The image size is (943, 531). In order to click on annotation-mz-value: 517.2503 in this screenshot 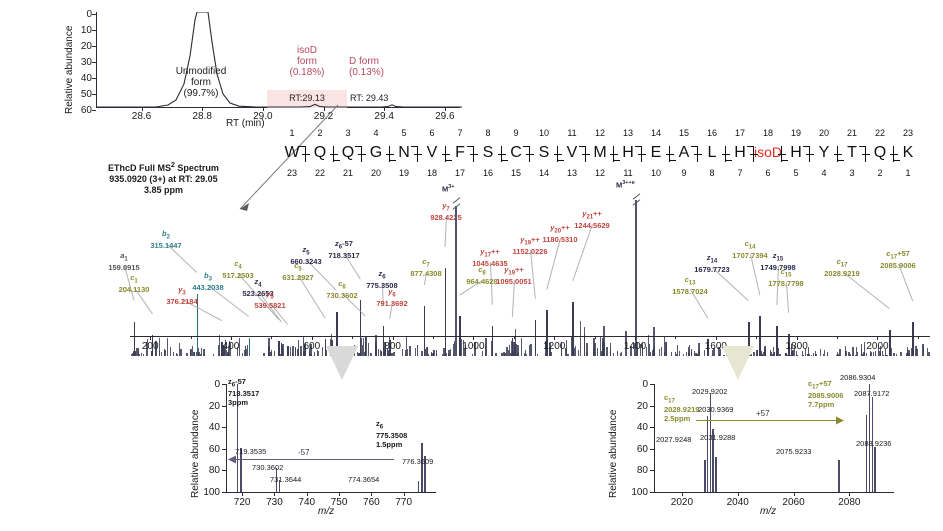, I will do `click(238, 275)`.